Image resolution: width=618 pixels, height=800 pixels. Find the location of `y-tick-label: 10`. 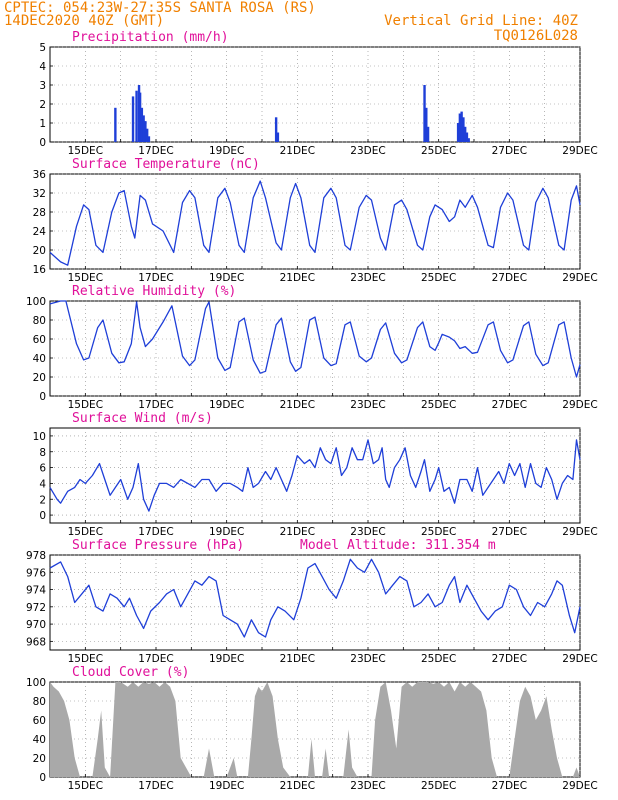

y-tick-label: 10 is located at coordinates (39, 437).